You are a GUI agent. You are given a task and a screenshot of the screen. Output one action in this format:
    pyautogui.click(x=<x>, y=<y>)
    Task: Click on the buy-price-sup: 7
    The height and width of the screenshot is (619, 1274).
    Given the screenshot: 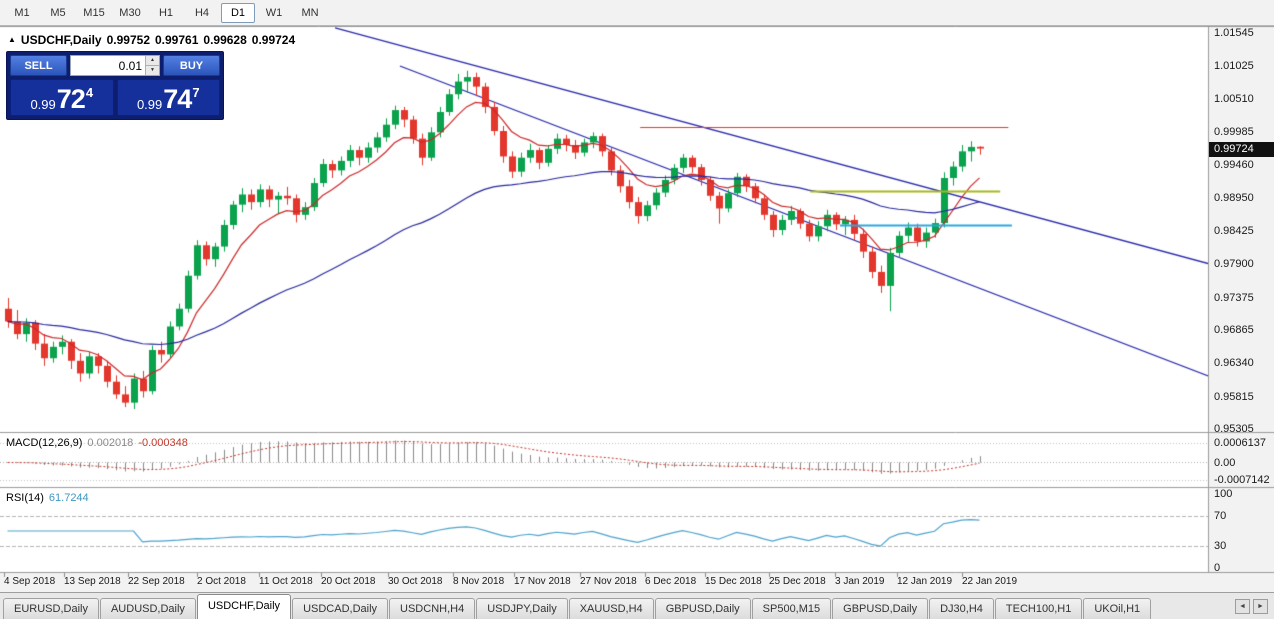 What is the action you would take?
    pyautogui.click(x=196, y=92)
    